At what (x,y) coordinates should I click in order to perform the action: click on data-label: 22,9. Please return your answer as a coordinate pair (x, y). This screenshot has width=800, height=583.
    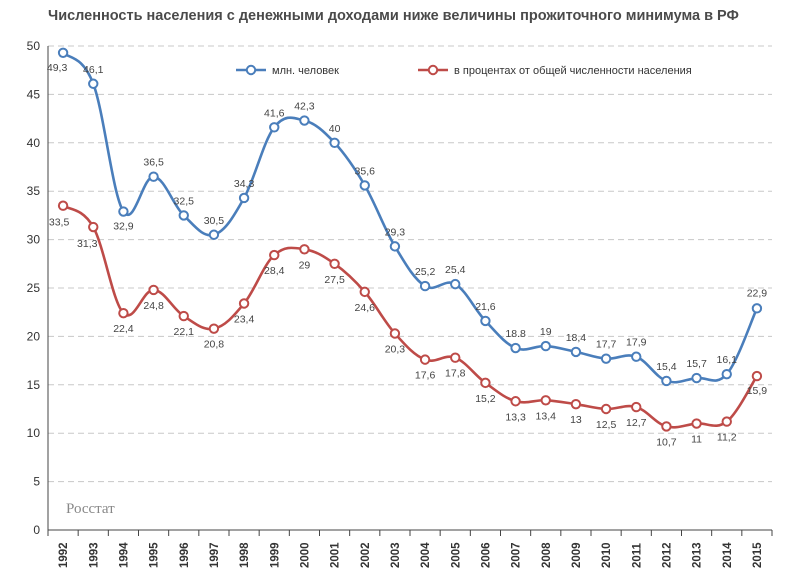
    Looking at the image, I should click on (757, 293).